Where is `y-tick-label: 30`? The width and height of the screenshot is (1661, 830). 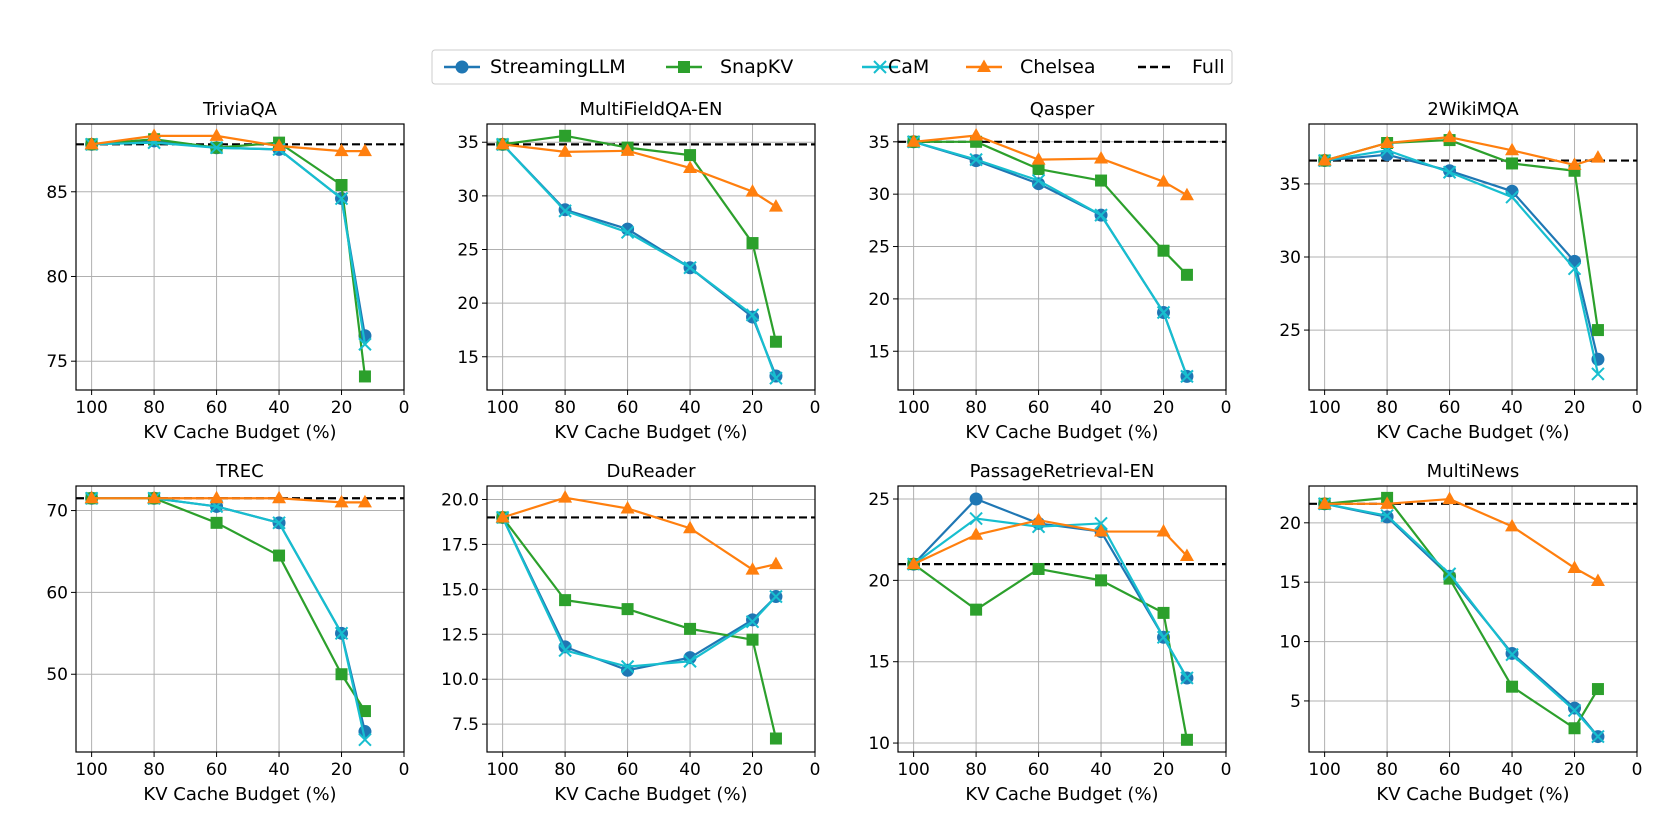 y-tick-label: 30 is located at coordinates (468, 197).